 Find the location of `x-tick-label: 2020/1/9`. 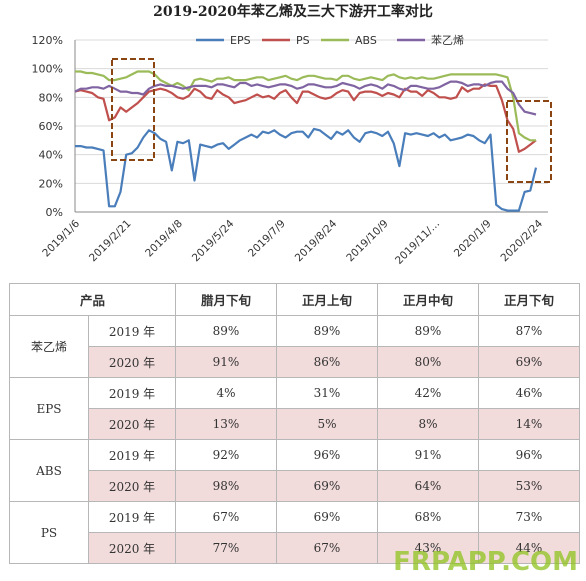

x-tick-label: 2020/1/9 is located at coordinates (473, 239).